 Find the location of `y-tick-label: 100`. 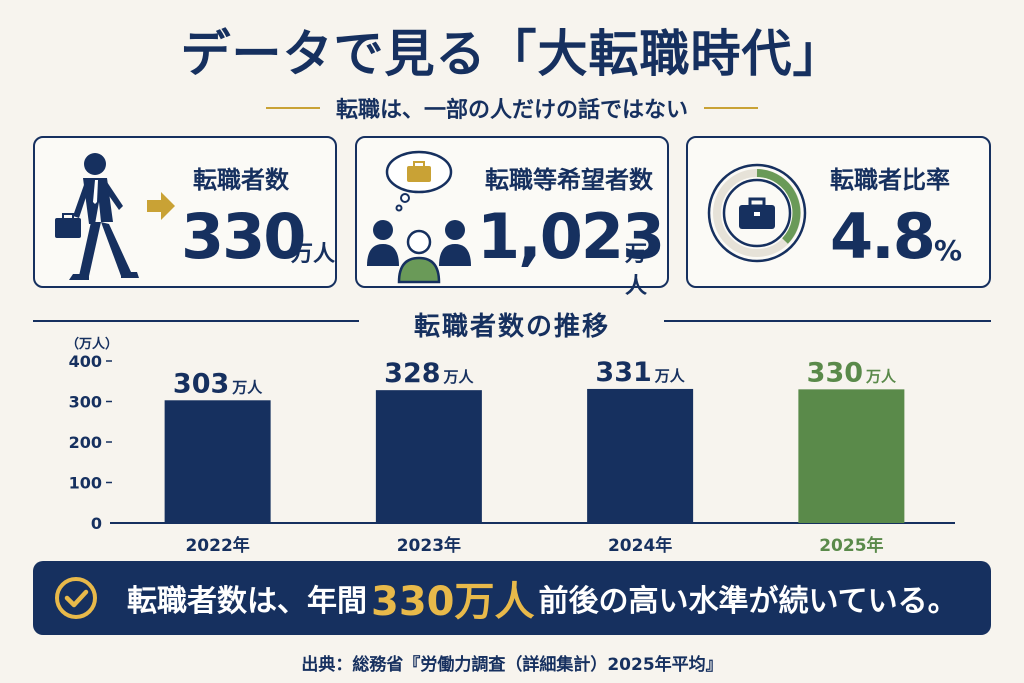

y-tick-label: 100 is located at coordinates (85, 483).